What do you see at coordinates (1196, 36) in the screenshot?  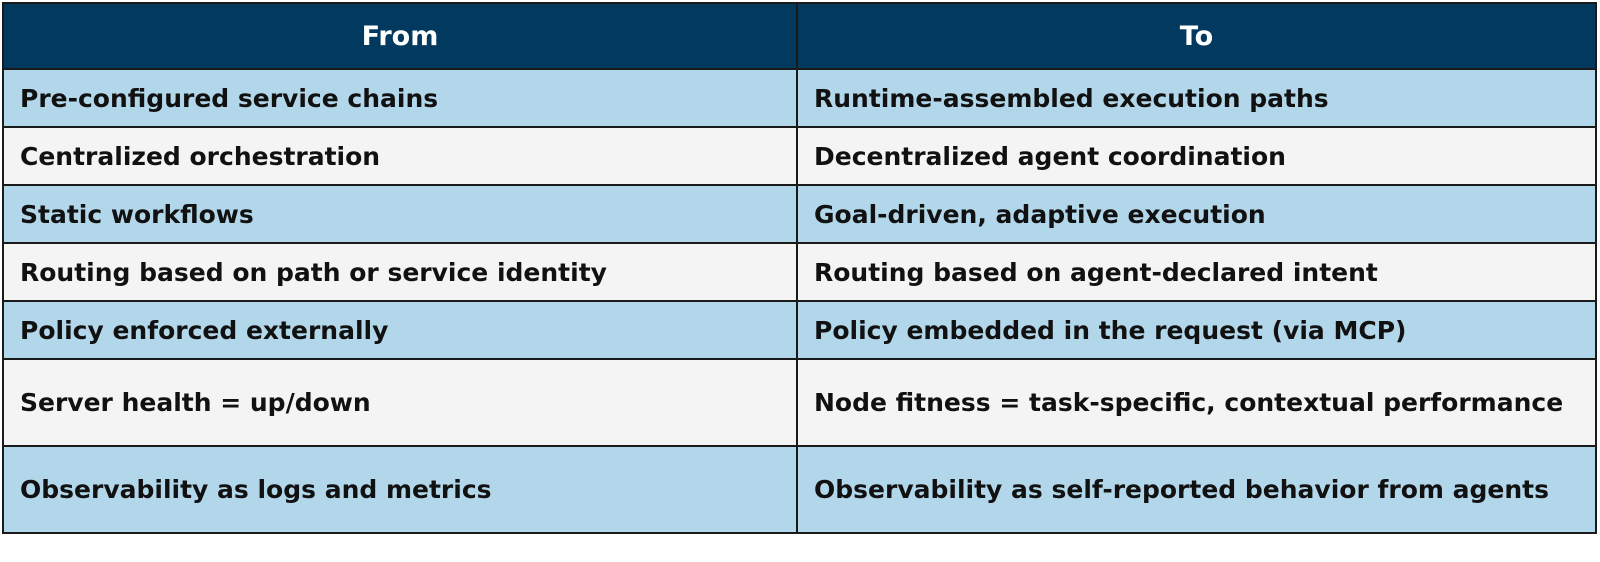 I see `header-to: To` at bounding box center [1196, 36].